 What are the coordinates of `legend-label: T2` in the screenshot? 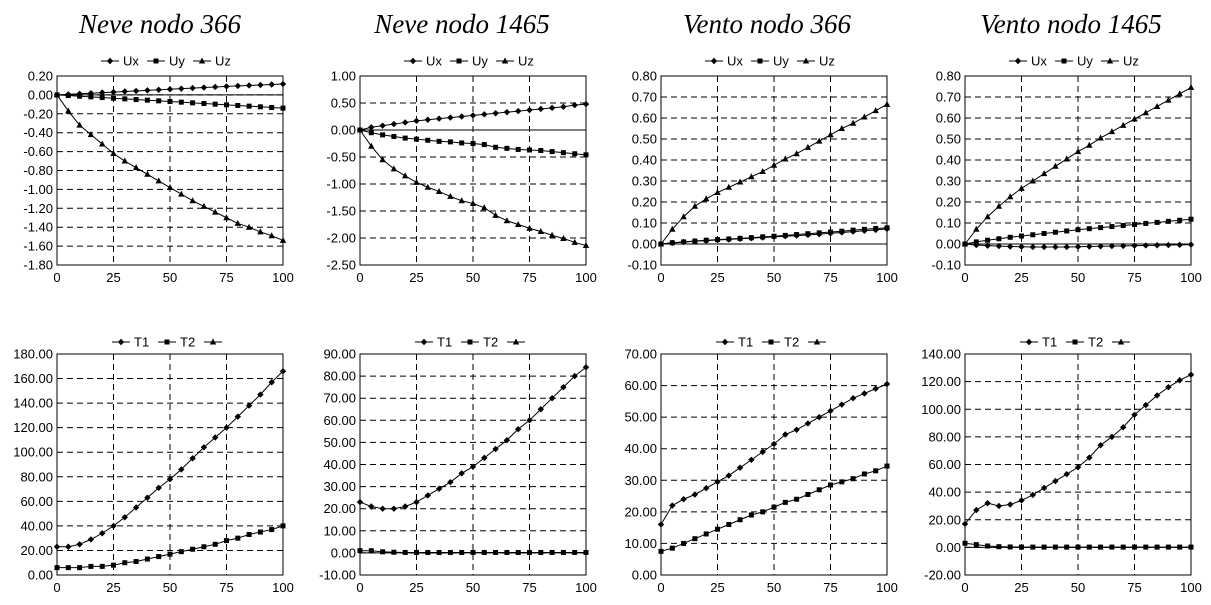 It's located at (1095, 342).